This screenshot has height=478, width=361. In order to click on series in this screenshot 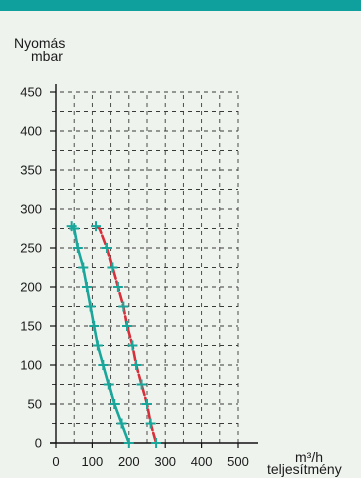, I will do `click(114, 334)`.